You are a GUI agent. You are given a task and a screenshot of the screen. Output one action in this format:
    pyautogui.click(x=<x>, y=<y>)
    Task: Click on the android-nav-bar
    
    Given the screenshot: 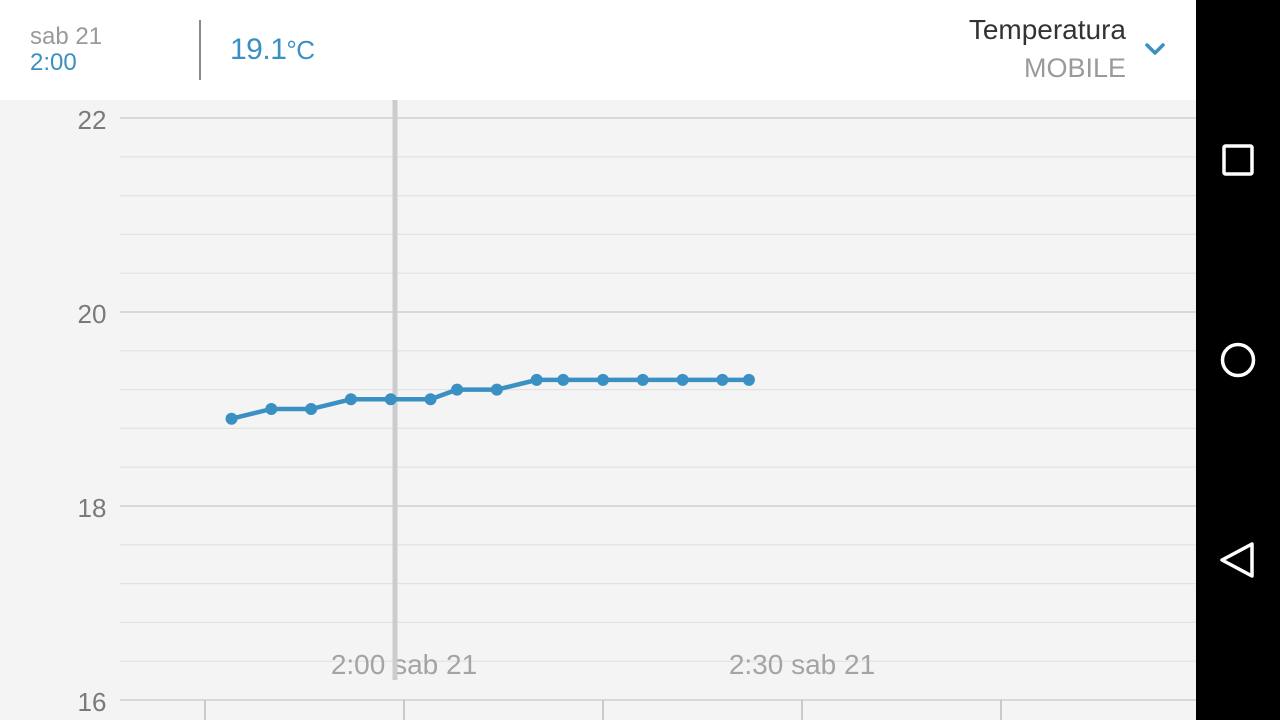 What is the action you would take?
    pyautogui.click(x=1238, y=360)
    